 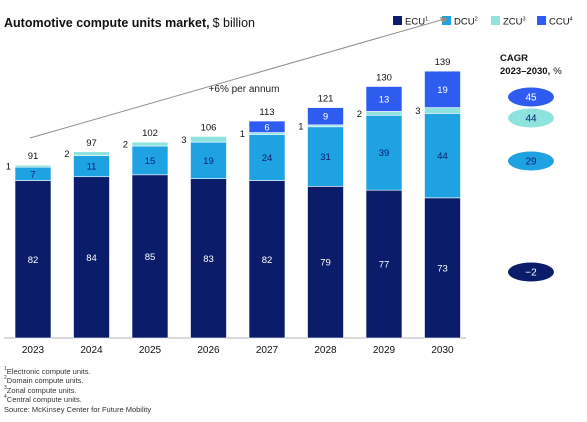 I want to click on data-label-ccu-2027: 6, so click(x=266, y=127).